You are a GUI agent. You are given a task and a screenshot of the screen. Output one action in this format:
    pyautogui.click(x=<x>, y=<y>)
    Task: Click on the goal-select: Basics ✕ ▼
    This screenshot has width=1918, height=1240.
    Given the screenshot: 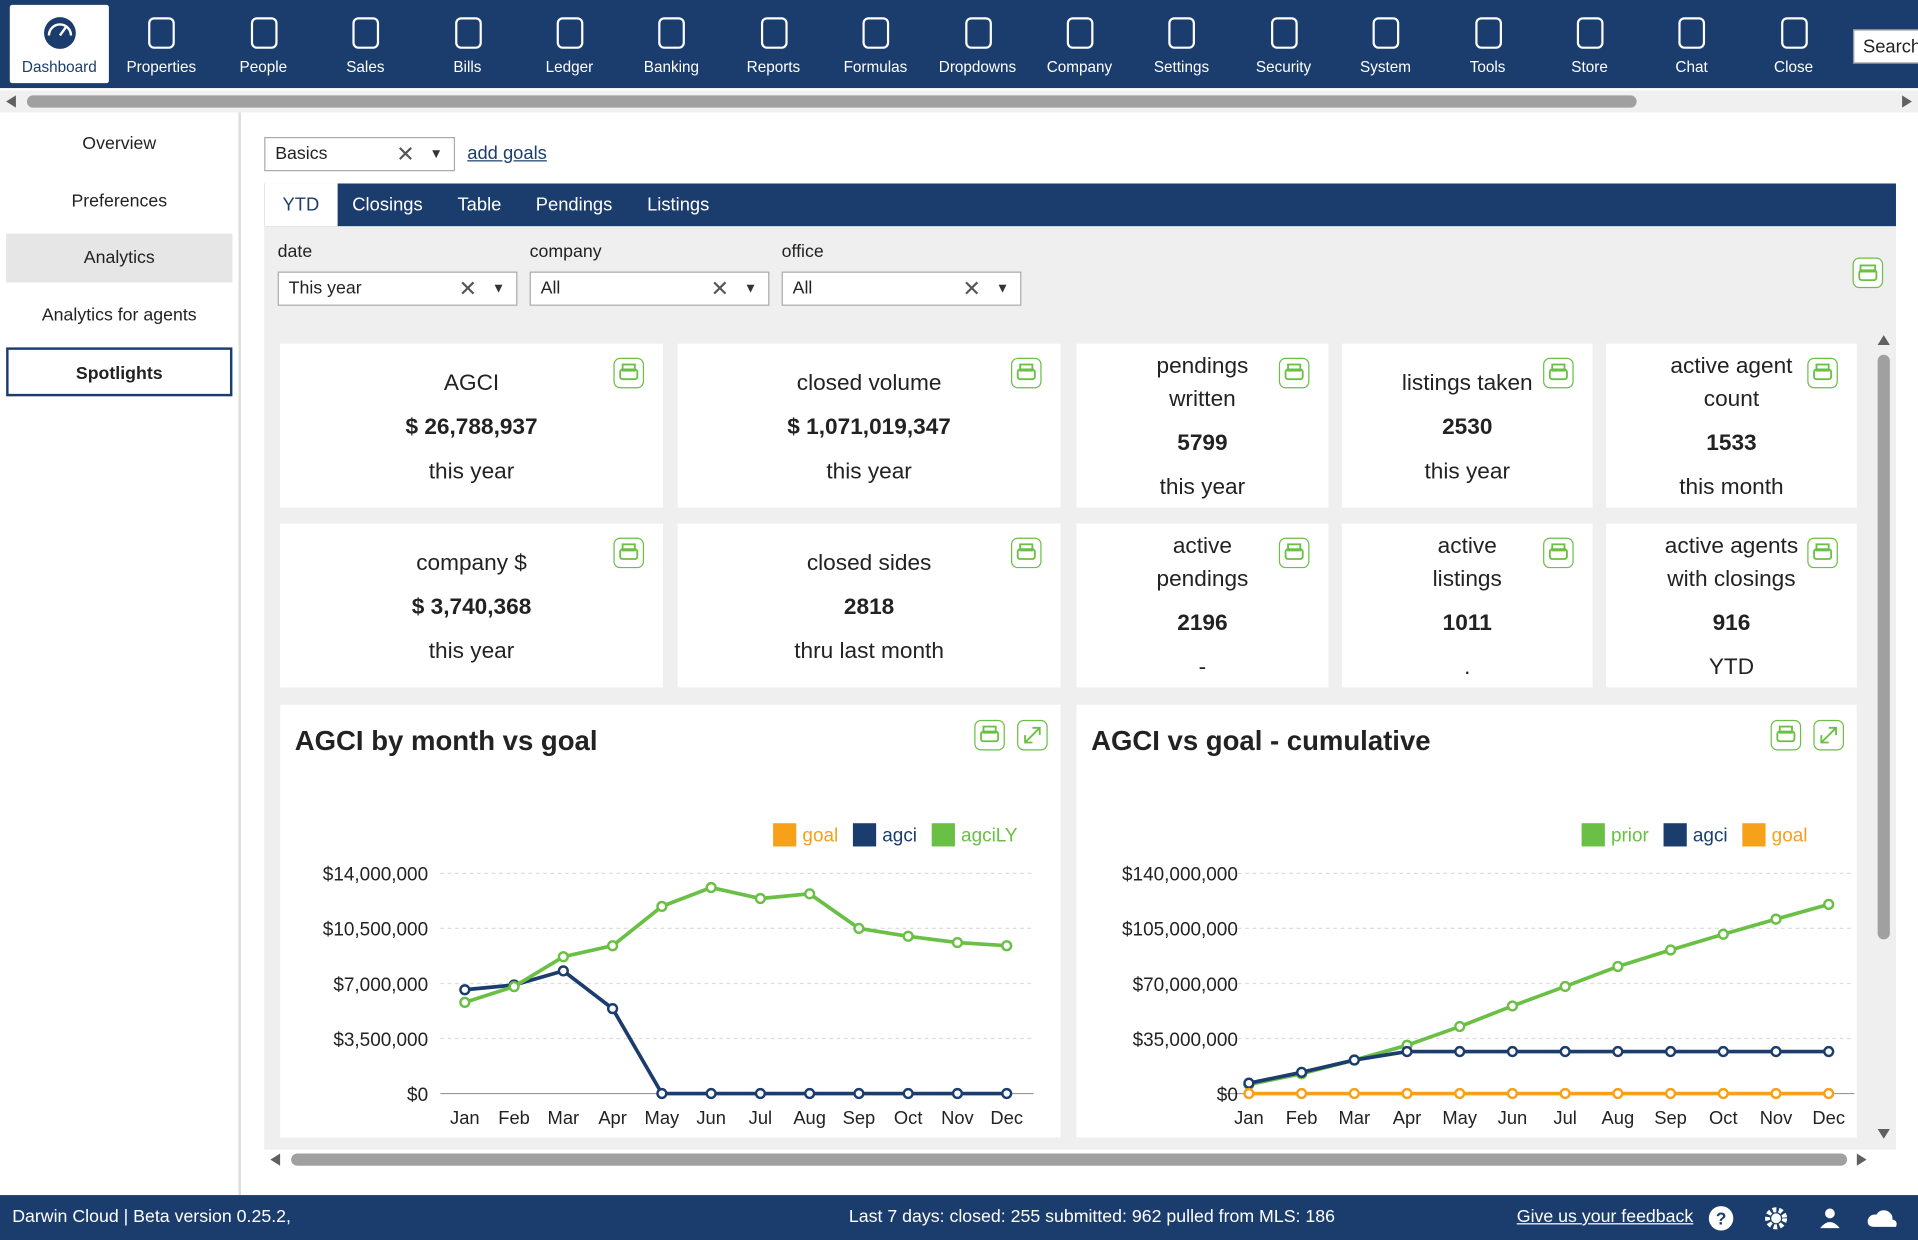 What is the action you would take?
    pyautogui.click(x=360, y=154)
    